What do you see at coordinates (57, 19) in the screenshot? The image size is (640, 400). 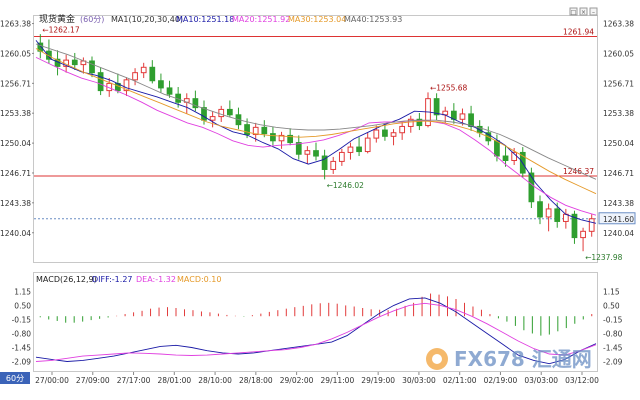 I see `symbol-label: 现货黄金` at bounding box center [57, 19].